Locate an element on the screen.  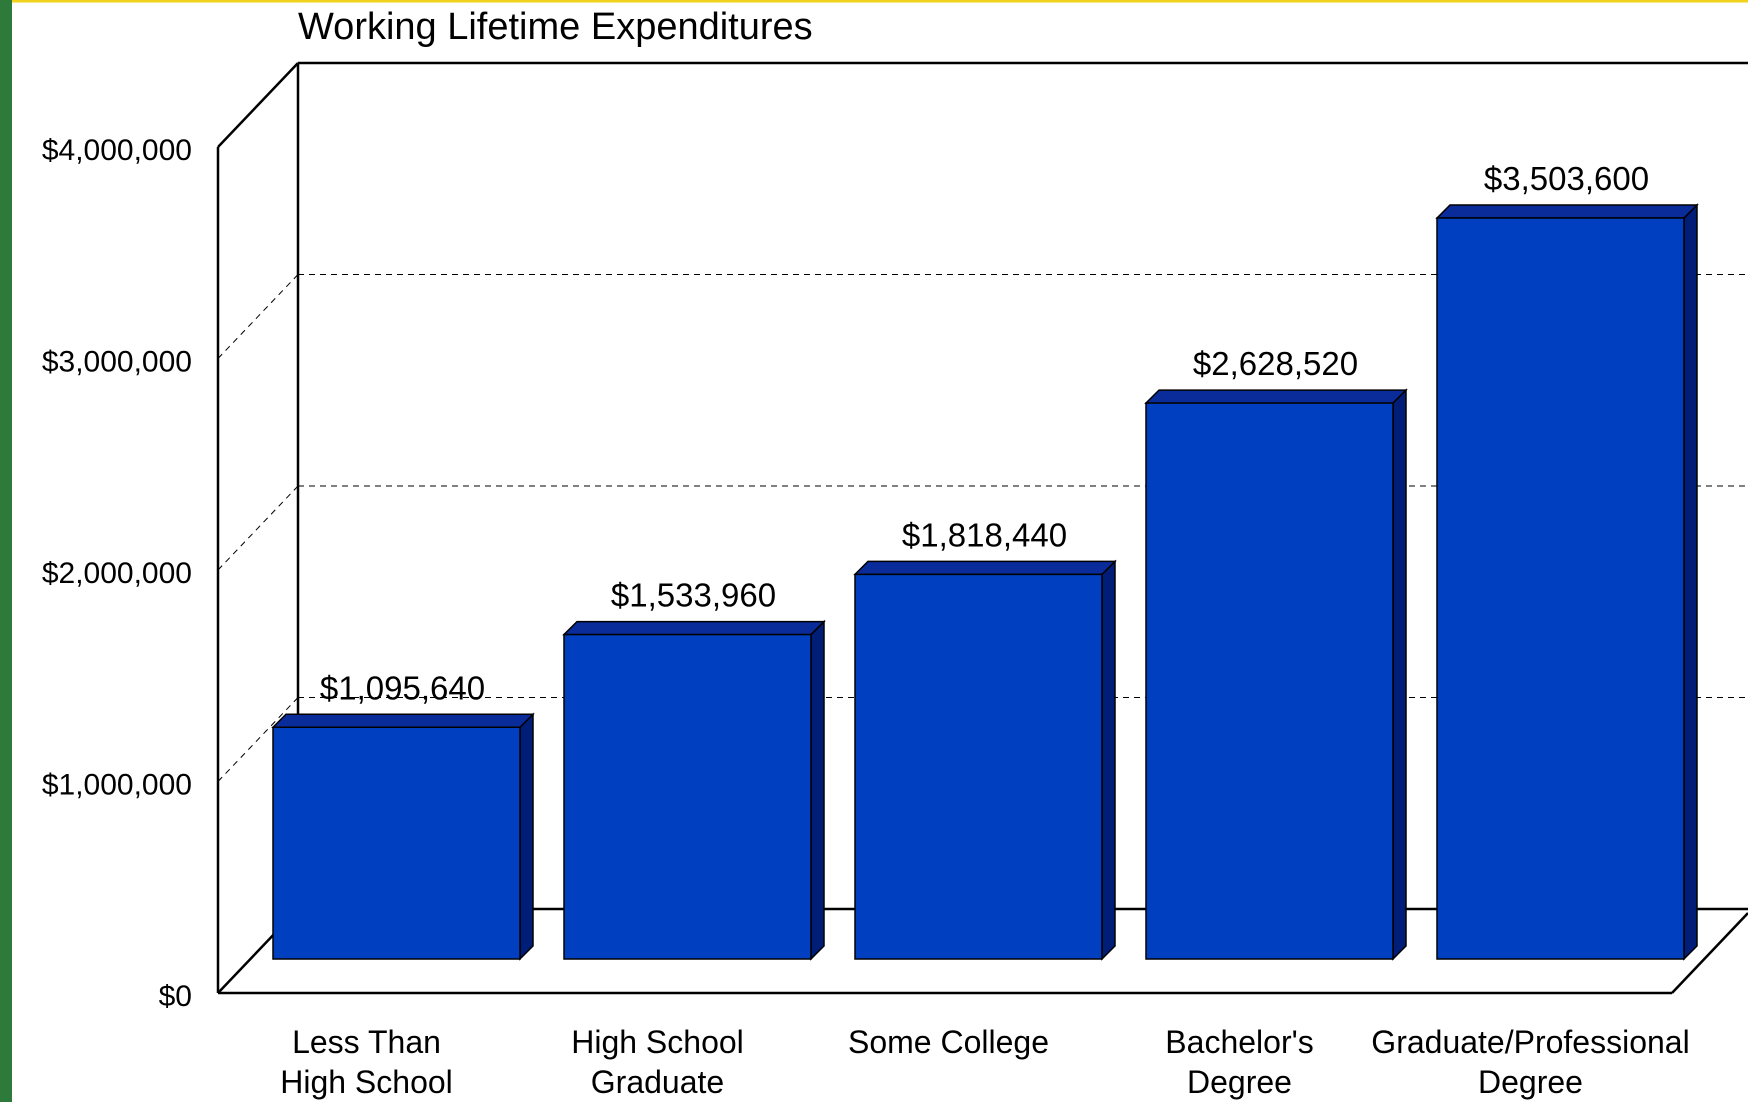
left-edge-strip is located at coordinates (6, 551).